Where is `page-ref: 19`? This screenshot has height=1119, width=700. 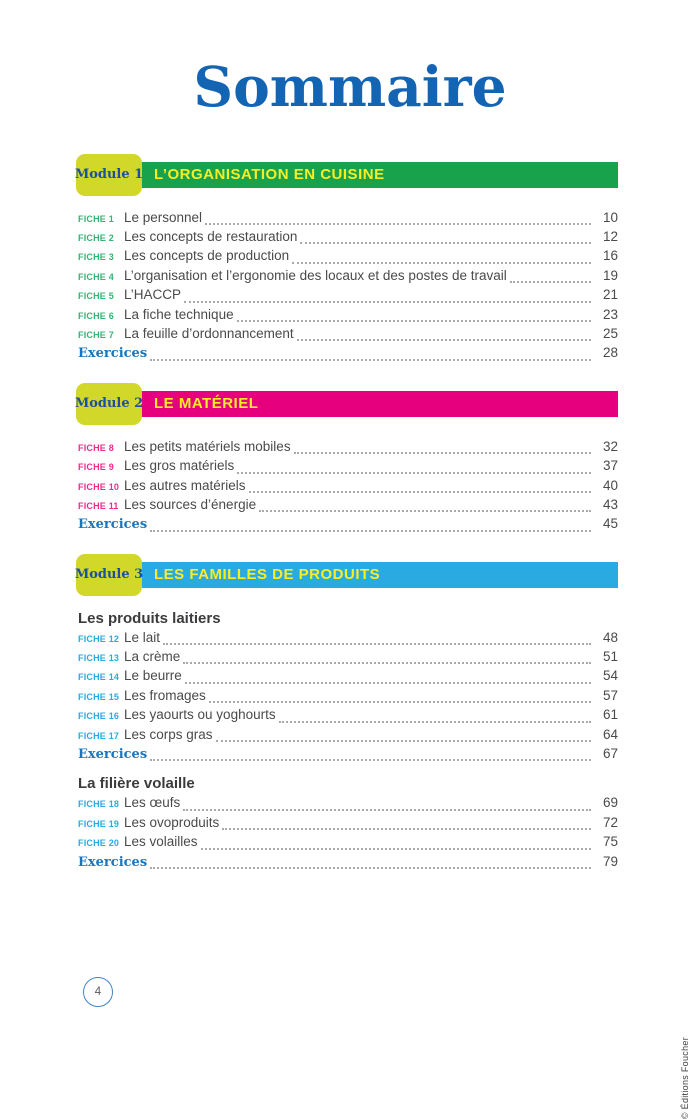 page-ref: 19 is located at coordinates (610, 275).